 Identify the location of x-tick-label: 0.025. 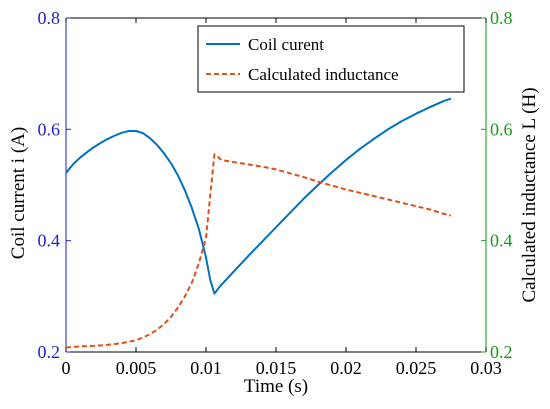
(416, 368).